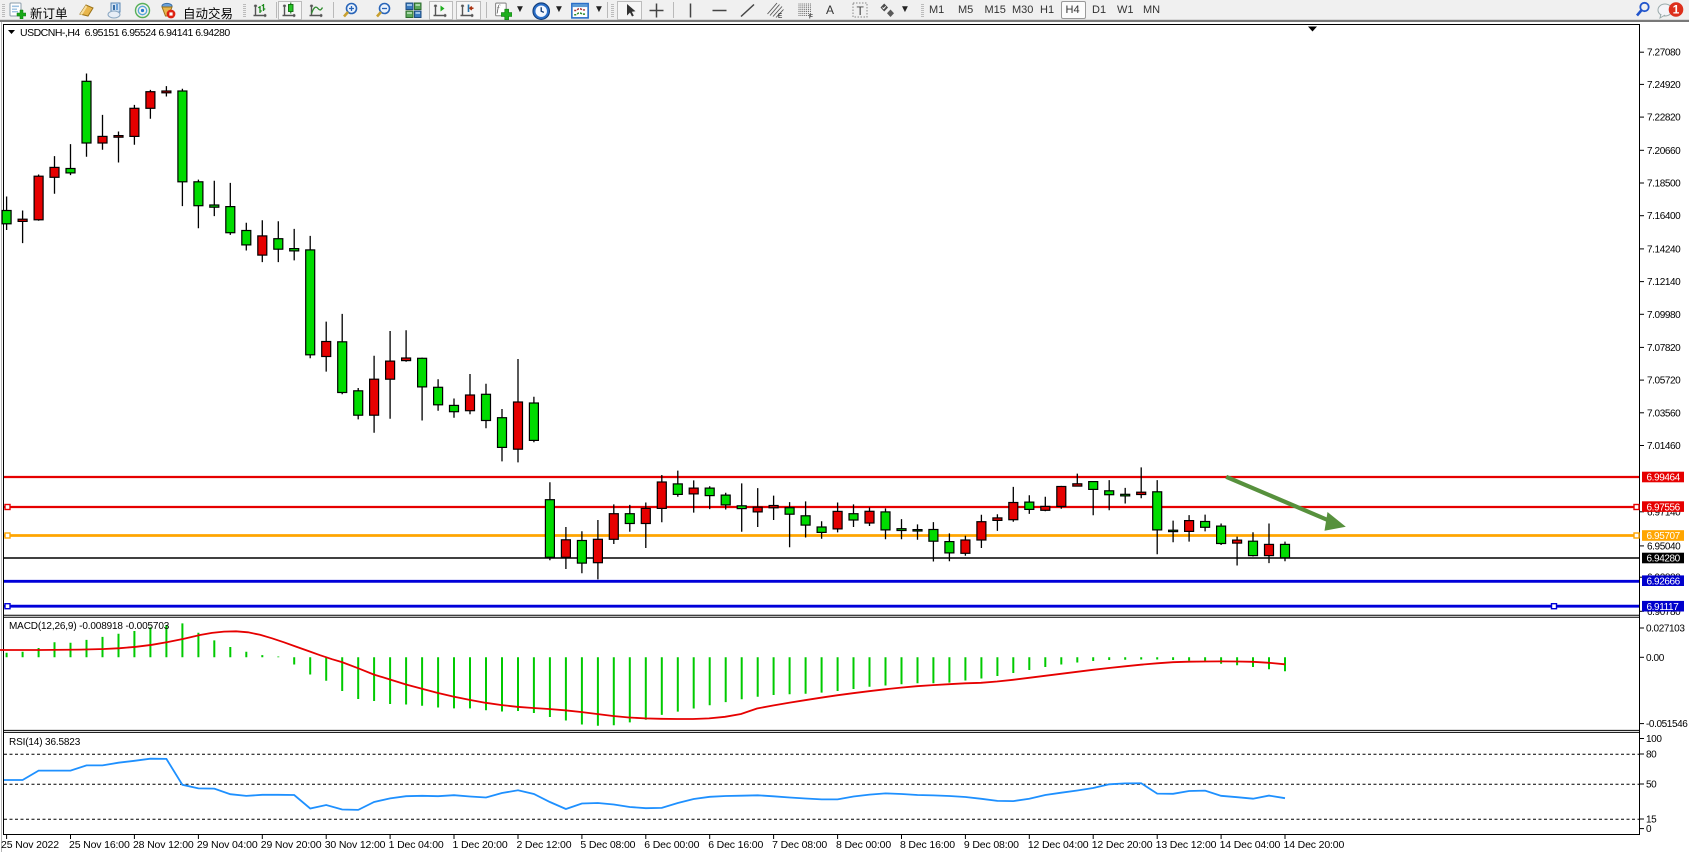 The image size is (1689, 858). What do you see at coordinates (1665, 629) in the screenshot?
I see `svg-text: 0.027103` at bounding box center [1665, 629].